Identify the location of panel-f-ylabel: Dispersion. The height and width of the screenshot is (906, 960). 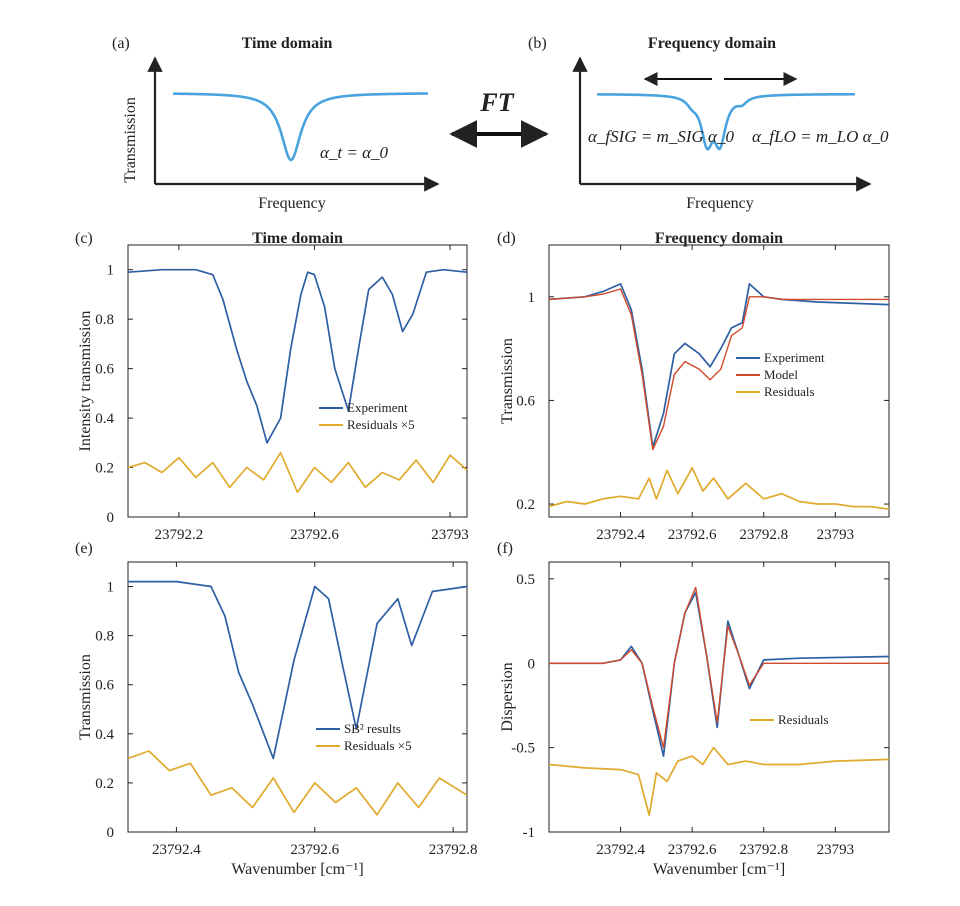
(507, 696).